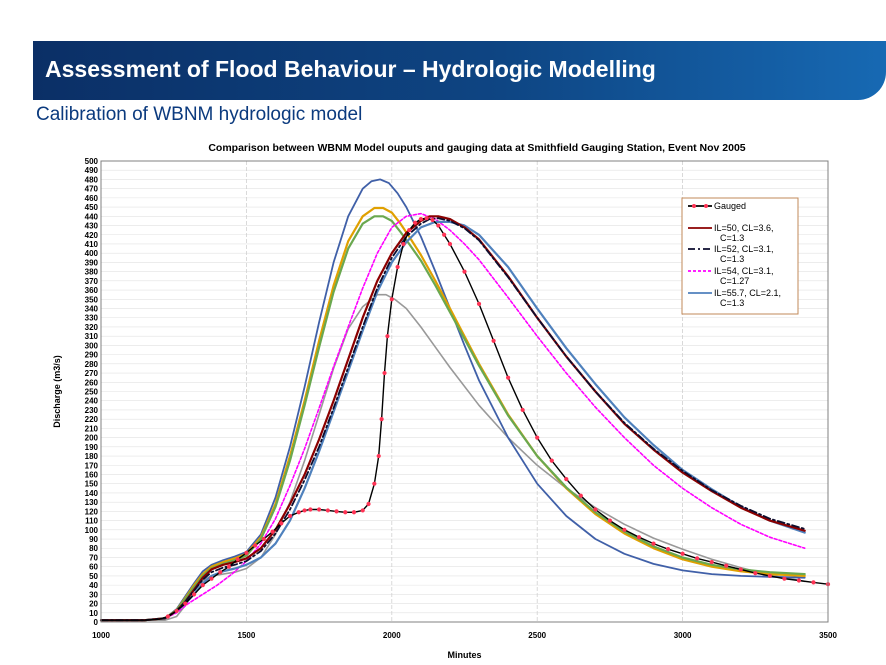  I want to click on legend-label: IL=50, CL=3.6,, so click(744, 228).